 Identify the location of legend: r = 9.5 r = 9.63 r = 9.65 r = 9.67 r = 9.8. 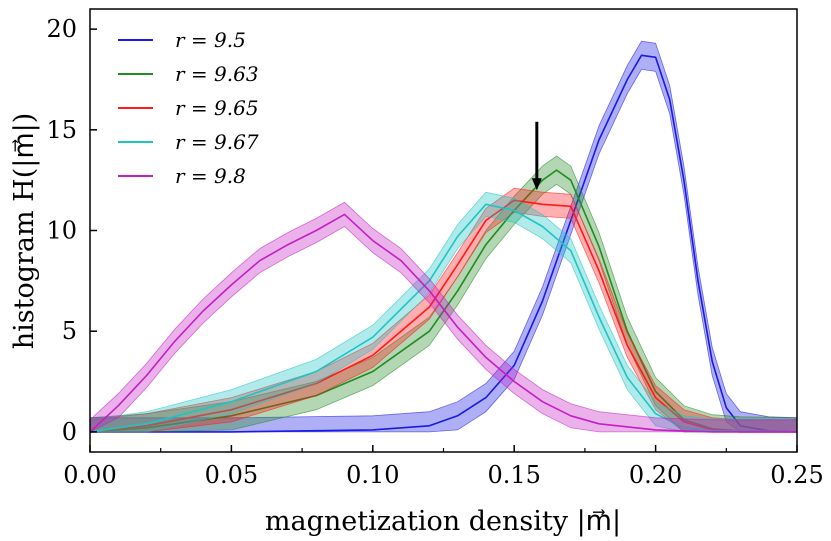
(188, 108).